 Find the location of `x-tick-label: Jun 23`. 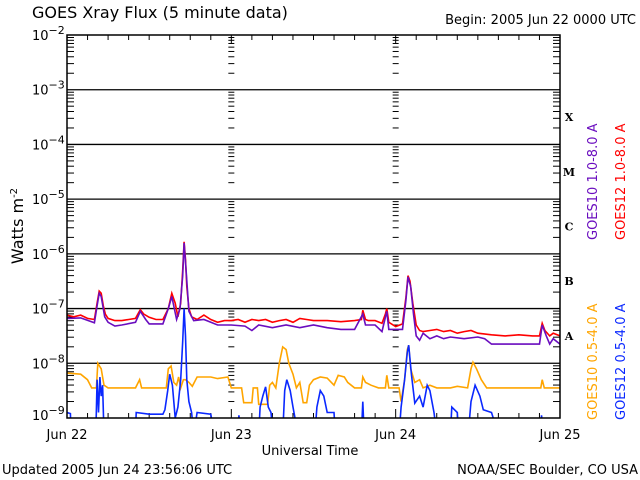

x-tick-label: Jun 23 is located at coordinates (231, 435).